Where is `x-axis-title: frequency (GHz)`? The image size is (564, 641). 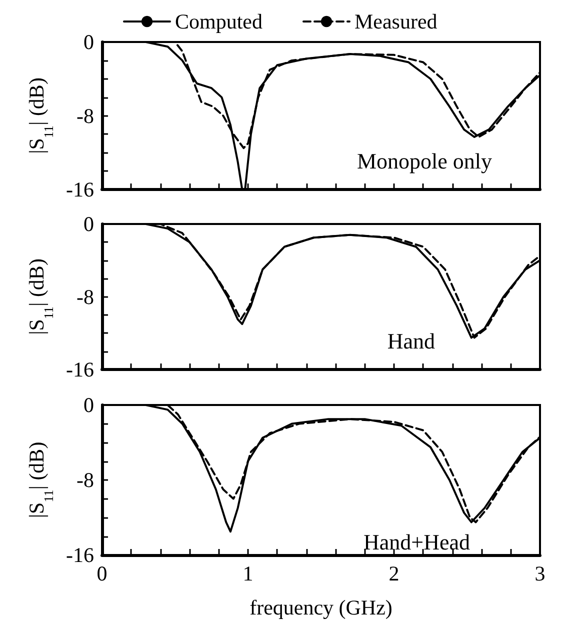
x-axis-title: frequency (GHz) is located at coordinates (321, 608).